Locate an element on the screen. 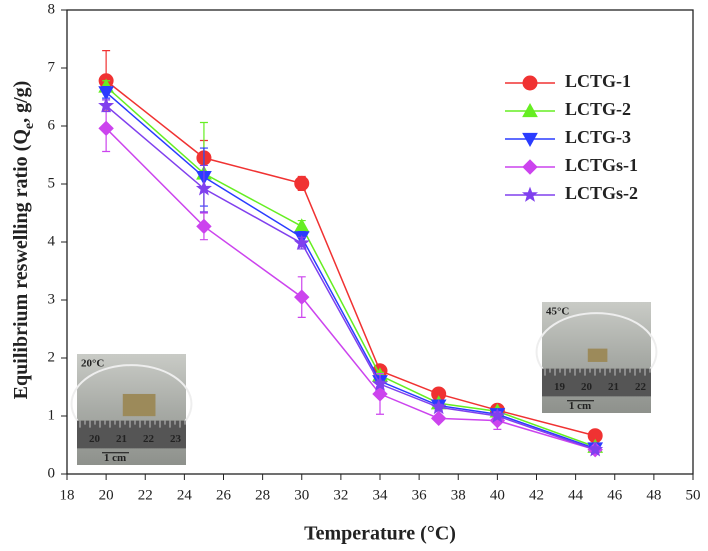 This screenshot has width=708, height=551. x-tick-label: 46 is located at coordinates (615, 495).